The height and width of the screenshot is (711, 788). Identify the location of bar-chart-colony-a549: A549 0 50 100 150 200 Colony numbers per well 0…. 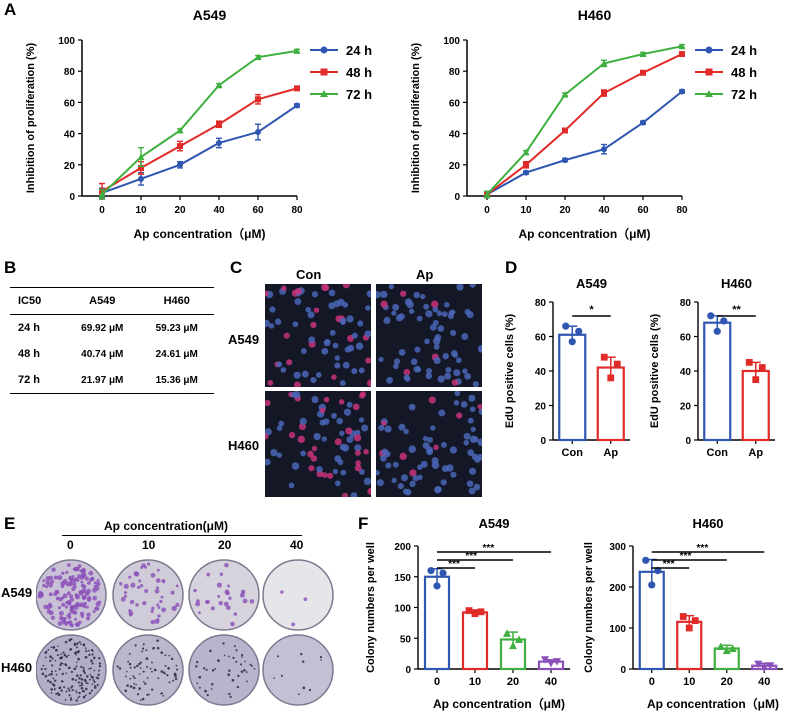
(467, 613).